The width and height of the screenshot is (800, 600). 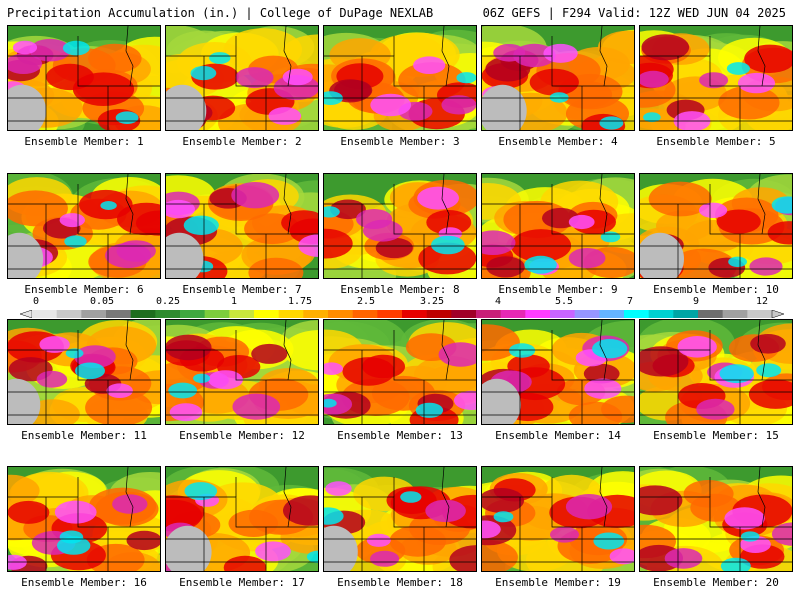 I want to click on ensemble-member-label: Ensemble Member: 11, so click(x=84, y=435).